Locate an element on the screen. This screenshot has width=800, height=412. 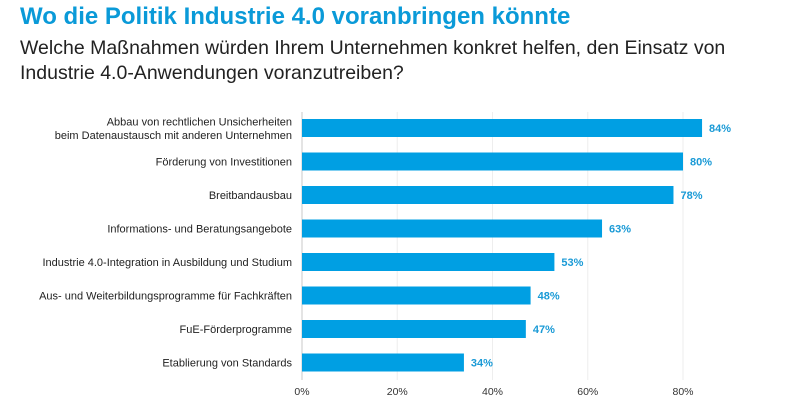
x-tick-label: 0% is located at coordinates (301, 392).